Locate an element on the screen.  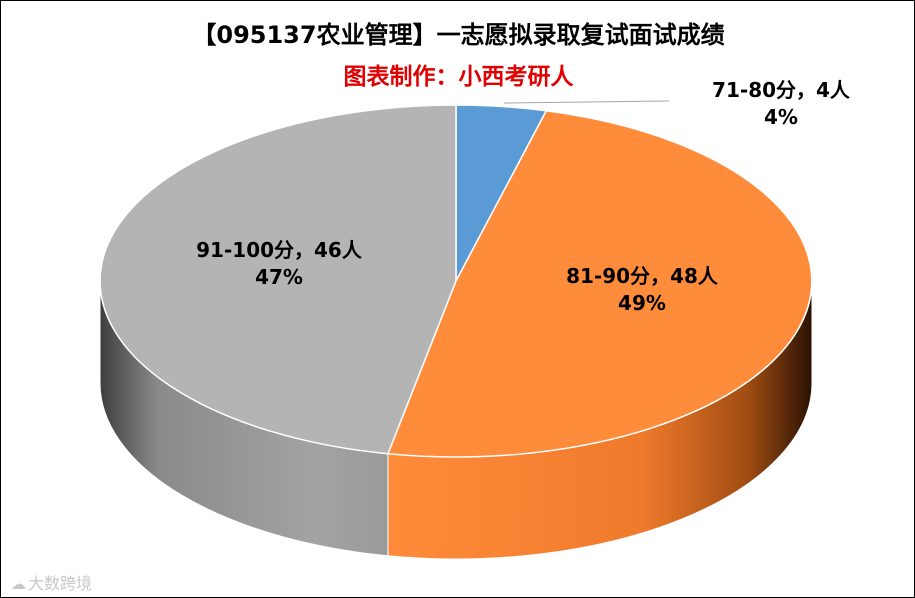
slice-percent-text: 47% is located at coordinates (279, 277).